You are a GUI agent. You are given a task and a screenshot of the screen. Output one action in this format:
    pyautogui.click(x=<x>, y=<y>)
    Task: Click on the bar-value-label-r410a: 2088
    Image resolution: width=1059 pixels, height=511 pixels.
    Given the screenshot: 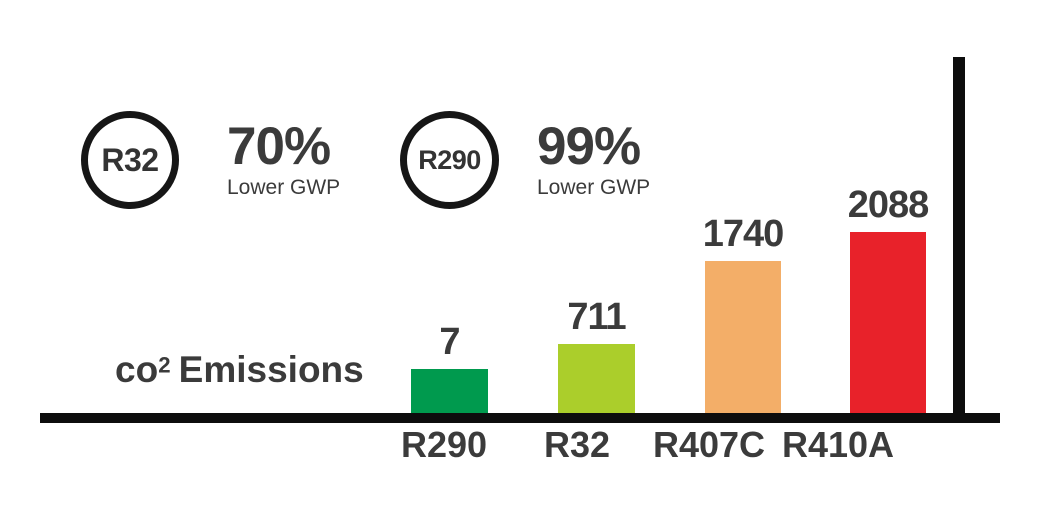 What is the action you would take?
    pyautogui.click(x=888, y=205)
    